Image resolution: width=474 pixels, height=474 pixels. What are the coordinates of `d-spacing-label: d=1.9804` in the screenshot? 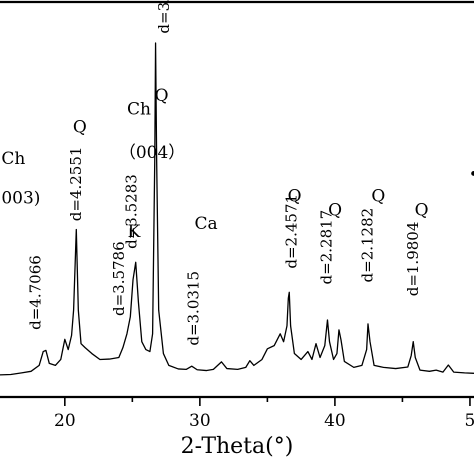 It's located at (413, 259).